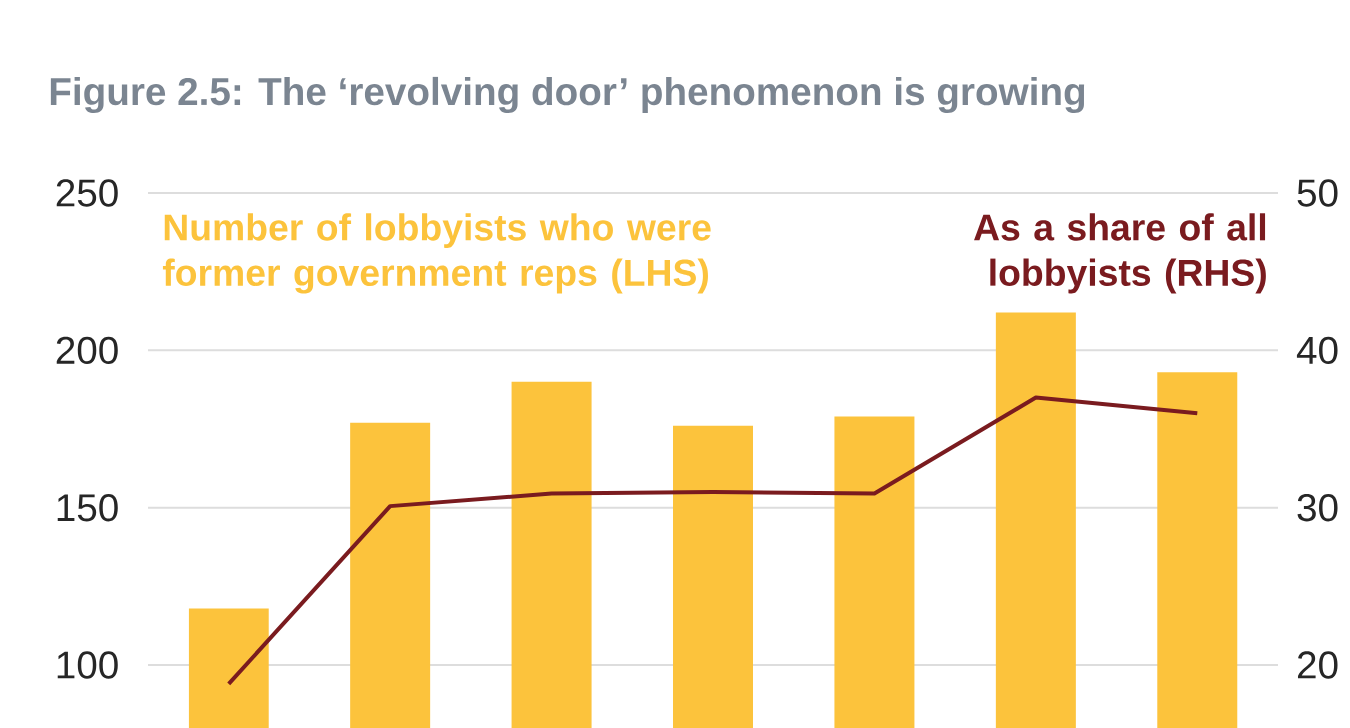 The image size is (1350, 728). I want to click on y-tick-label: 250, so click(87, 193).